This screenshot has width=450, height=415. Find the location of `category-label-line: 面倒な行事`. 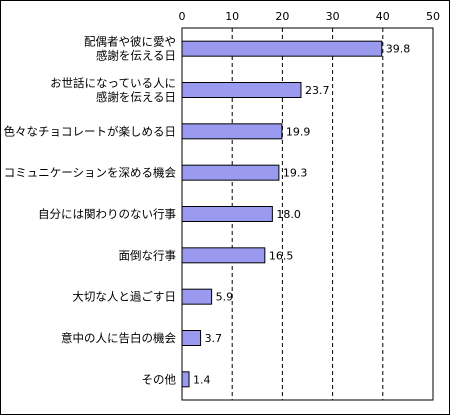

category-label-line: 面倒な行事 is located at coordinates (148, 255).